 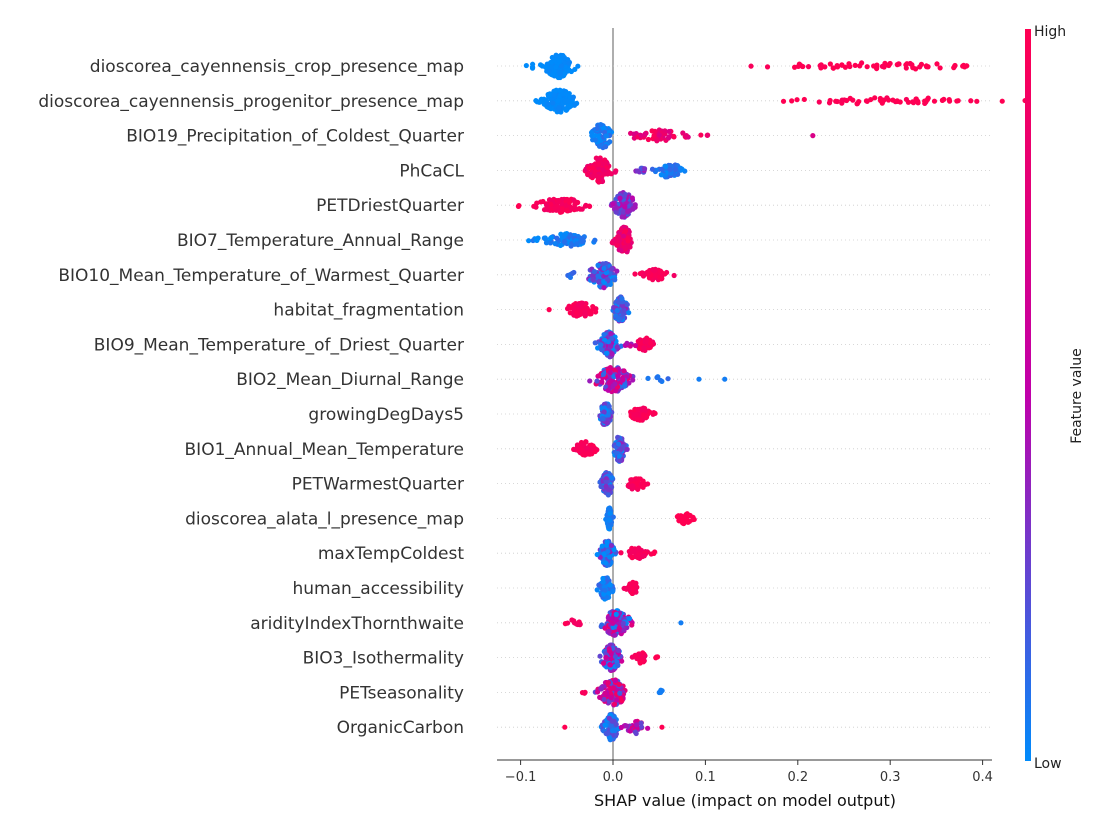 What do you see at coordinates (797, 777) in the screenshot?
I see `x-tick-label: 0.2` at bounding box center [797, 777].